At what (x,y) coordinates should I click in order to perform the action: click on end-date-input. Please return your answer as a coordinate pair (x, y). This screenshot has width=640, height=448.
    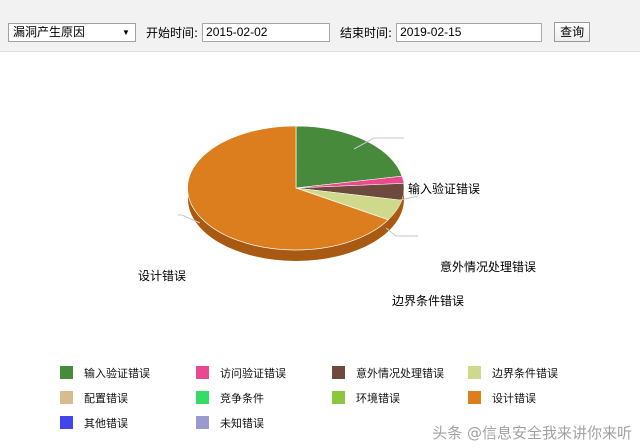
    Looking at the image, I should click on (469, 32).